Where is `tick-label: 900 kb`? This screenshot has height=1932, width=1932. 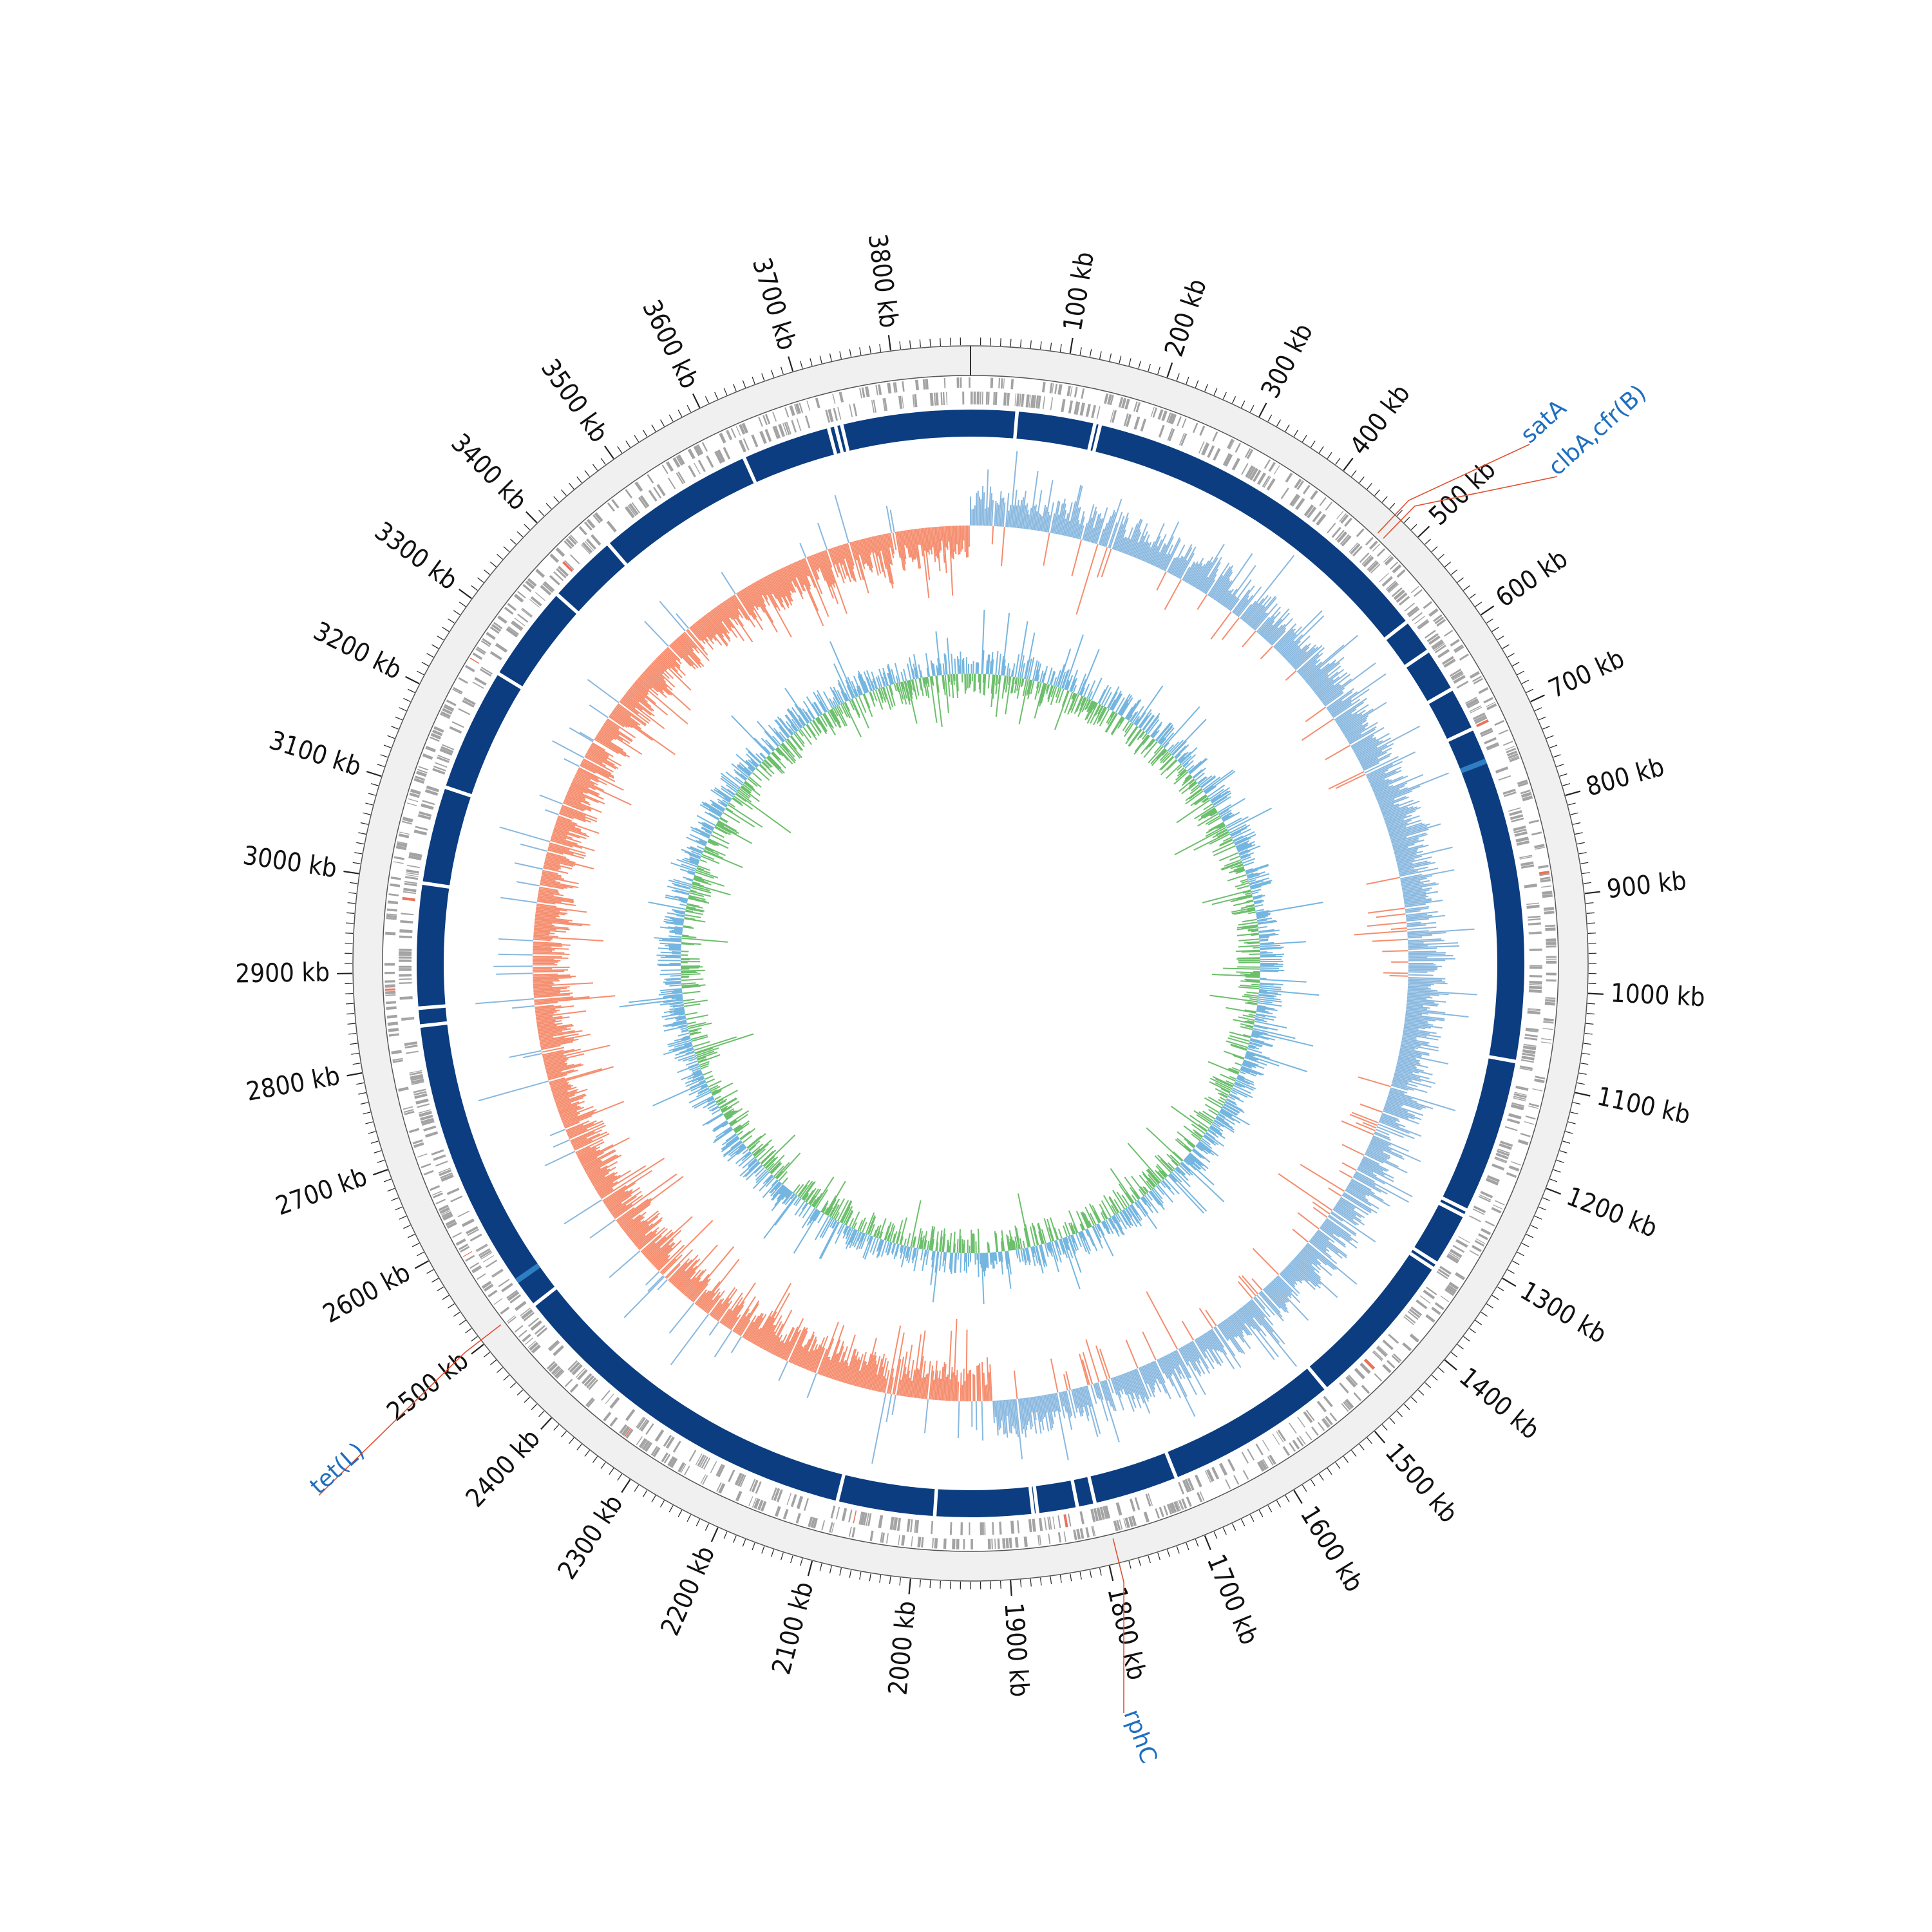 tick-label: 900 kb is located at coordinates (1646, 885).